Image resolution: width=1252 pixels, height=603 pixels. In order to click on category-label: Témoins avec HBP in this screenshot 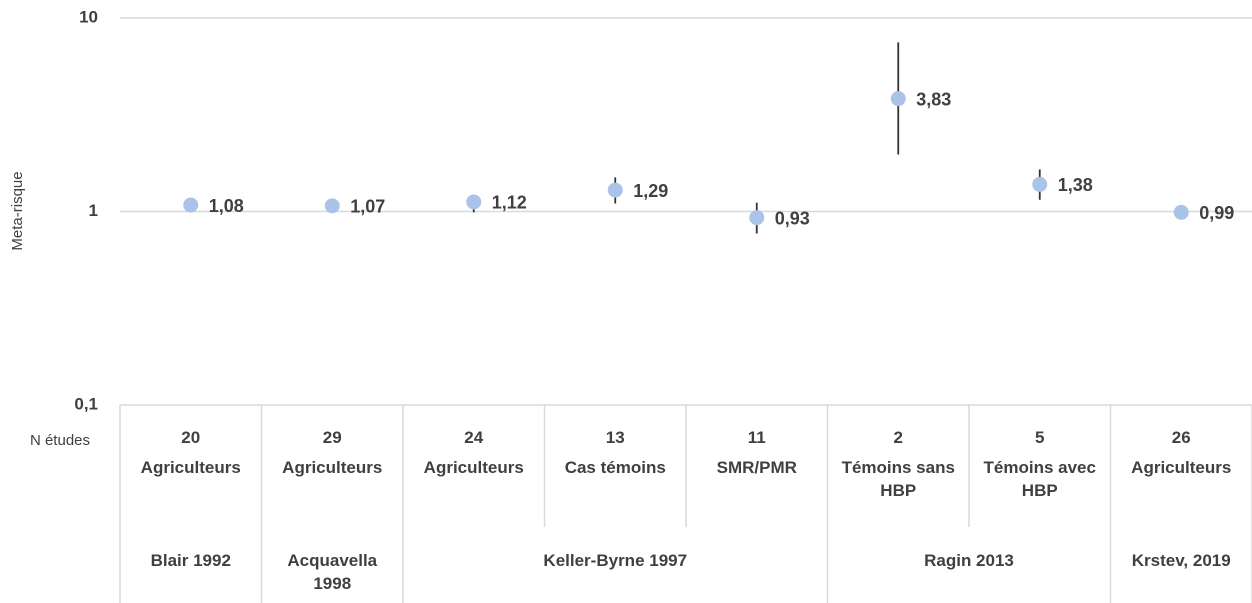, I will do `click(1039, 479)`.